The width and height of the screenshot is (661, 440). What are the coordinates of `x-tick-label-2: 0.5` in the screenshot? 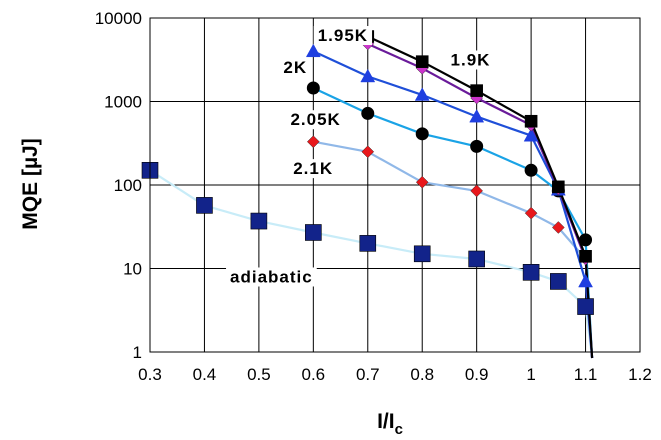 It's located at (259, 374).